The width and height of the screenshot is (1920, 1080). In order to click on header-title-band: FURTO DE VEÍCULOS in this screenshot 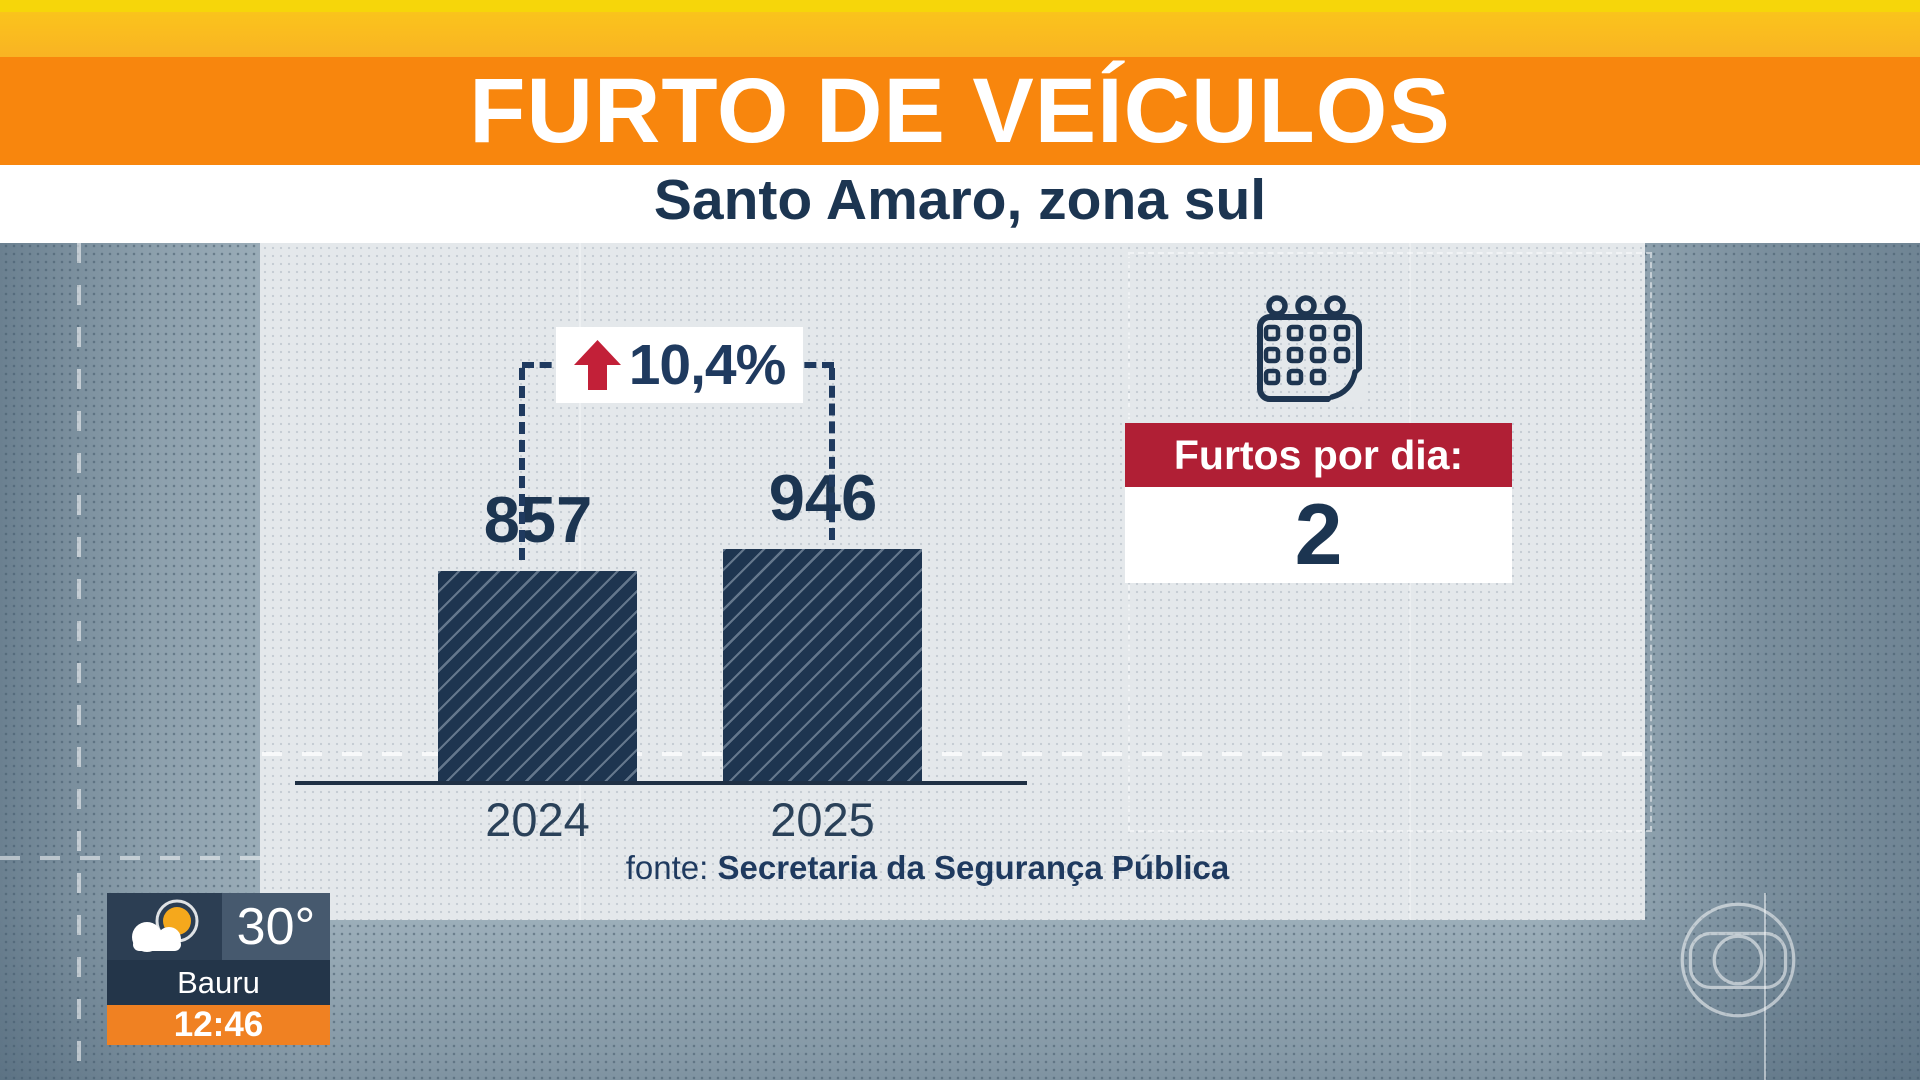, I will do `click(960, 111)`.